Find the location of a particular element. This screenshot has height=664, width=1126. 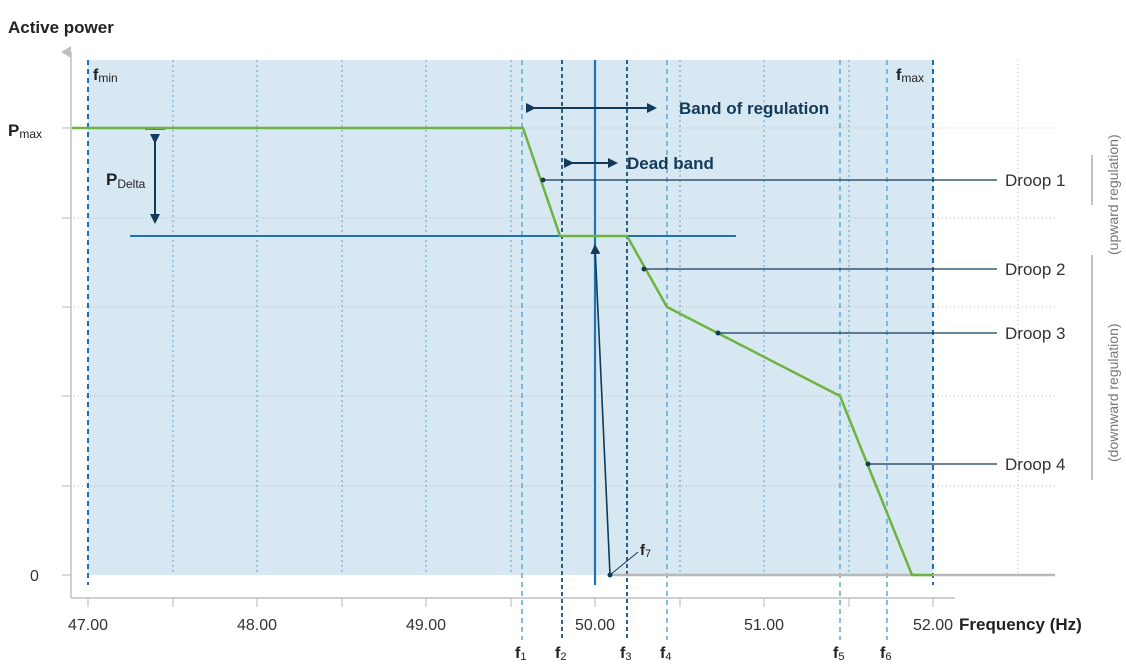

f7-path is located at coordinates (600, 410).